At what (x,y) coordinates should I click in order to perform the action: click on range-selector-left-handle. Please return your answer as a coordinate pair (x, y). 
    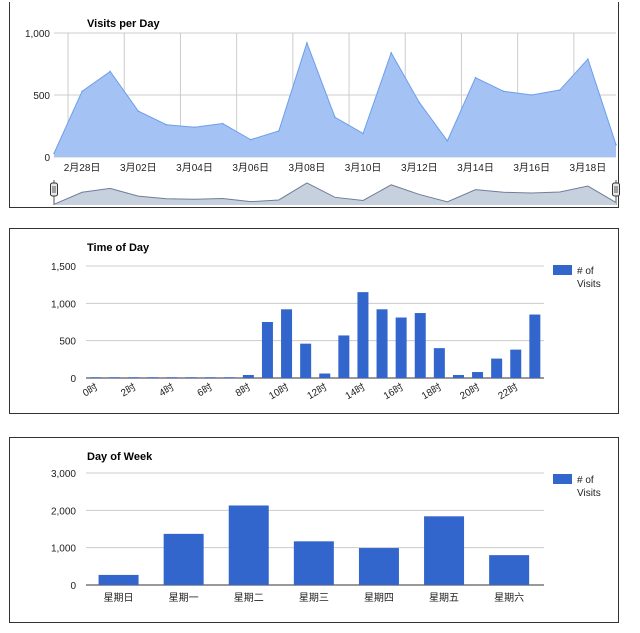
    Looking at the image, I should click on (54, 189).